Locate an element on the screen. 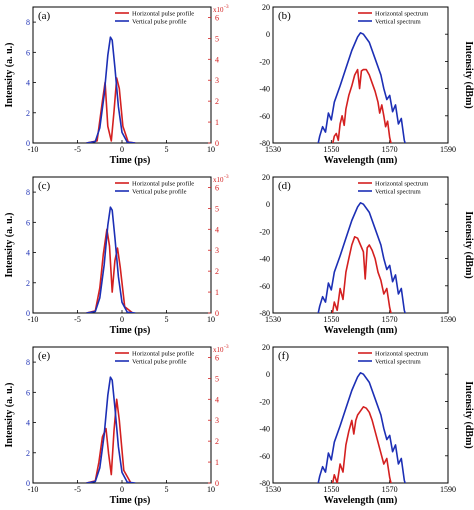 Image resolution: width=474 pixels, height=510 pixels. p5-ylabel: Intensity (dBm) is located at coordinates (468, 415).